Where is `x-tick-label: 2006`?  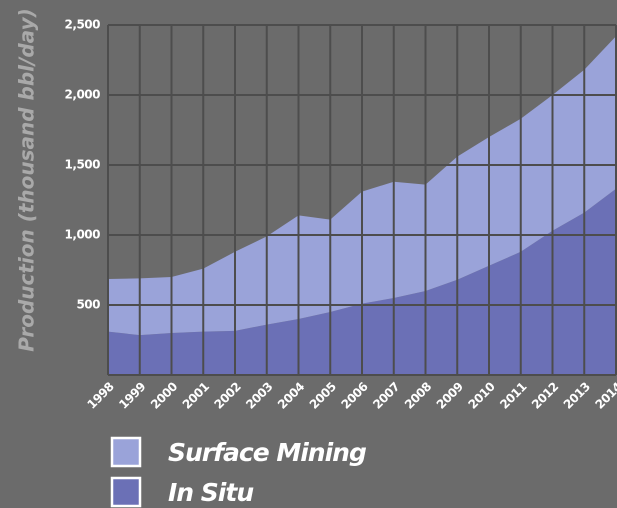
x-tick-label: 2006 is located at coordinates (354, 396).